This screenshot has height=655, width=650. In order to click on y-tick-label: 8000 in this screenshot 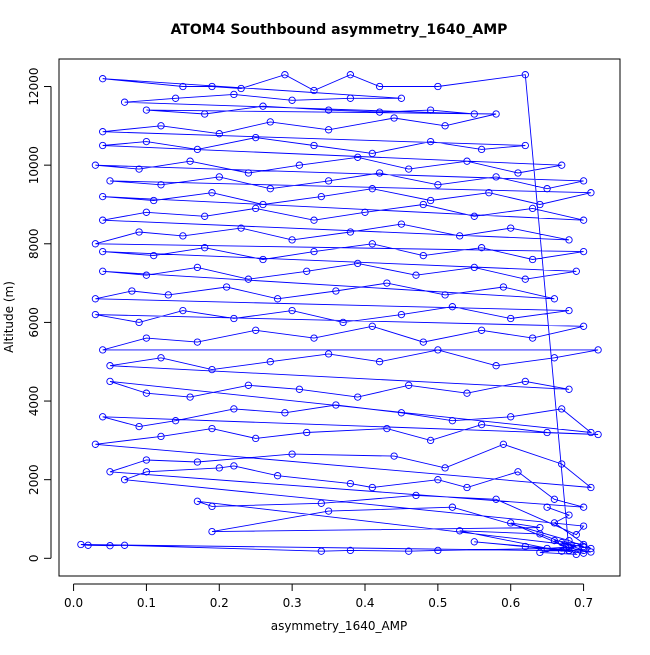, I will do `click(34, 244)`.